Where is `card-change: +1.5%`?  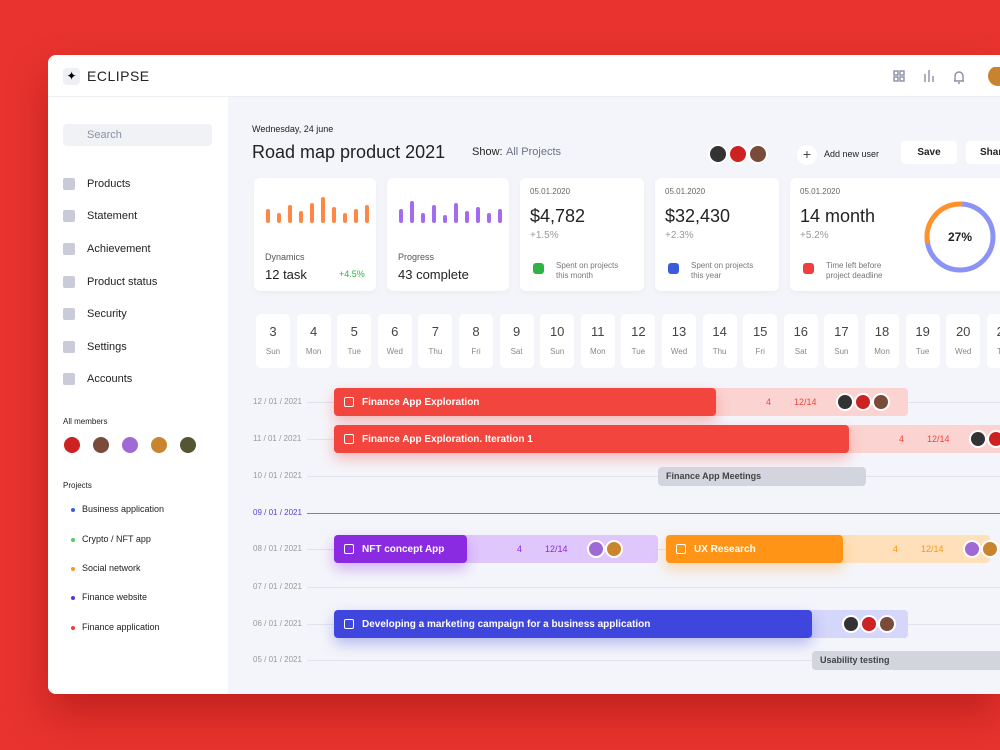
card-change: +1.5% is located at coordinates (544, 235).